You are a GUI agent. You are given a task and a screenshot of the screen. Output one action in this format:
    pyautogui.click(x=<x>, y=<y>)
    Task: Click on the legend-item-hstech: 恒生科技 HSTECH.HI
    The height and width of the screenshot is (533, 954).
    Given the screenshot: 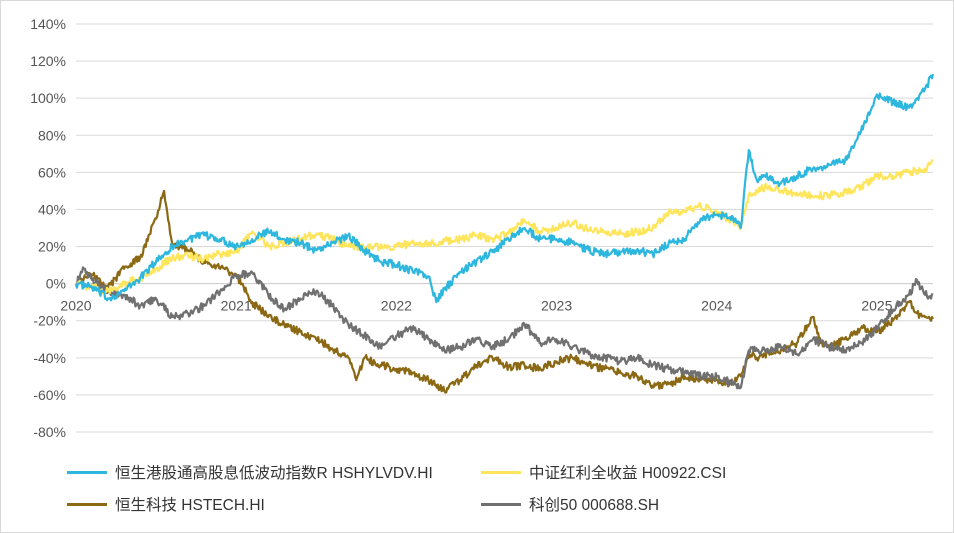 What is the action you would take?
    pyautogui.click(x=166, y=504)
    